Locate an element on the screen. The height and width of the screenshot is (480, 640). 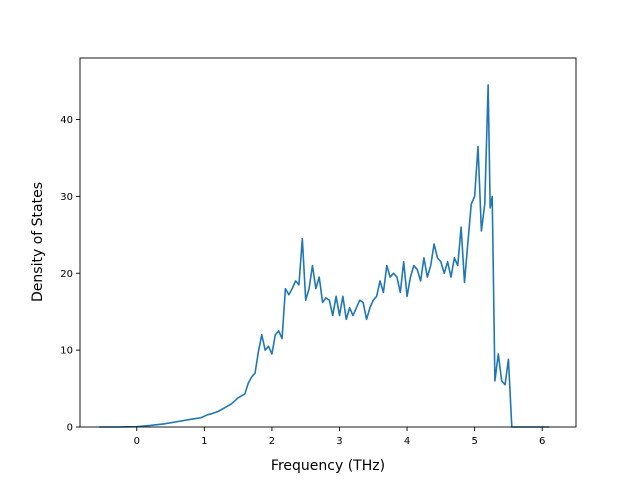
x-tick-label: 0 is located at coordinates (137, 441).